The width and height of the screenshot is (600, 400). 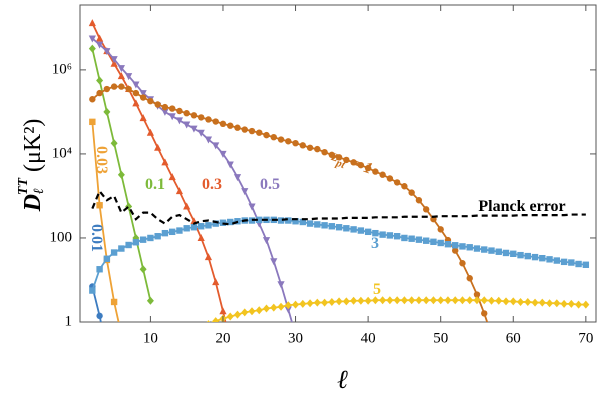 What do you see at coordinates (23, 186) in the screenshot?
I see `y-label-sup: TT` at bounding box center [23, 186].